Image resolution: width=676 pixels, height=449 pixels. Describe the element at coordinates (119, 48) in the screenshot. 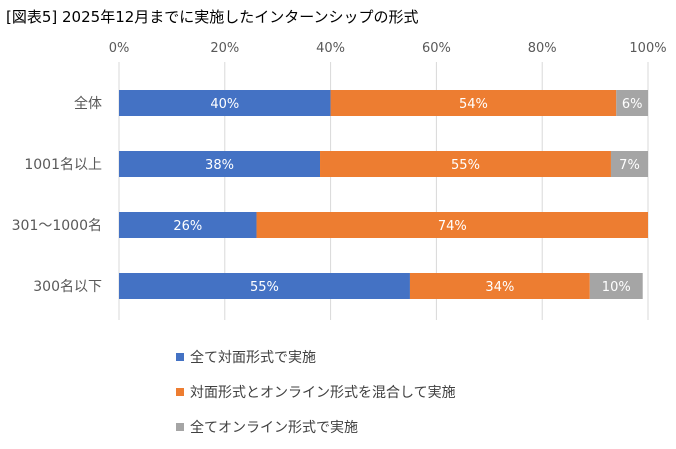

I see `x-tick-label: 0%` at that location.